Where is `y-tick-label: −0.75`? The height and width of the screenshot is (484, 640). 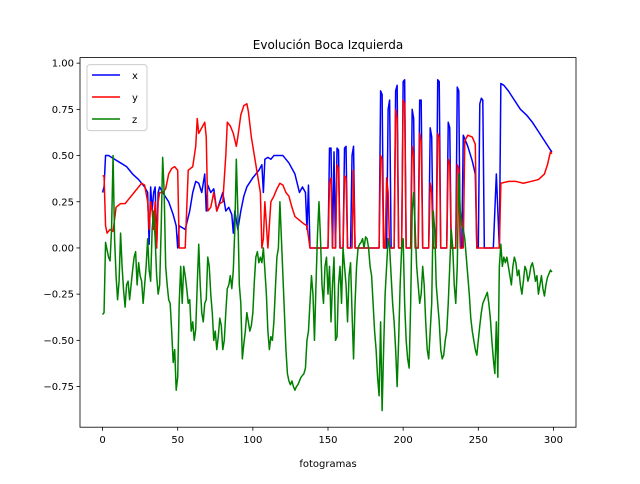
y-tick-label: −0.75 is located at coordinates (58, 387).